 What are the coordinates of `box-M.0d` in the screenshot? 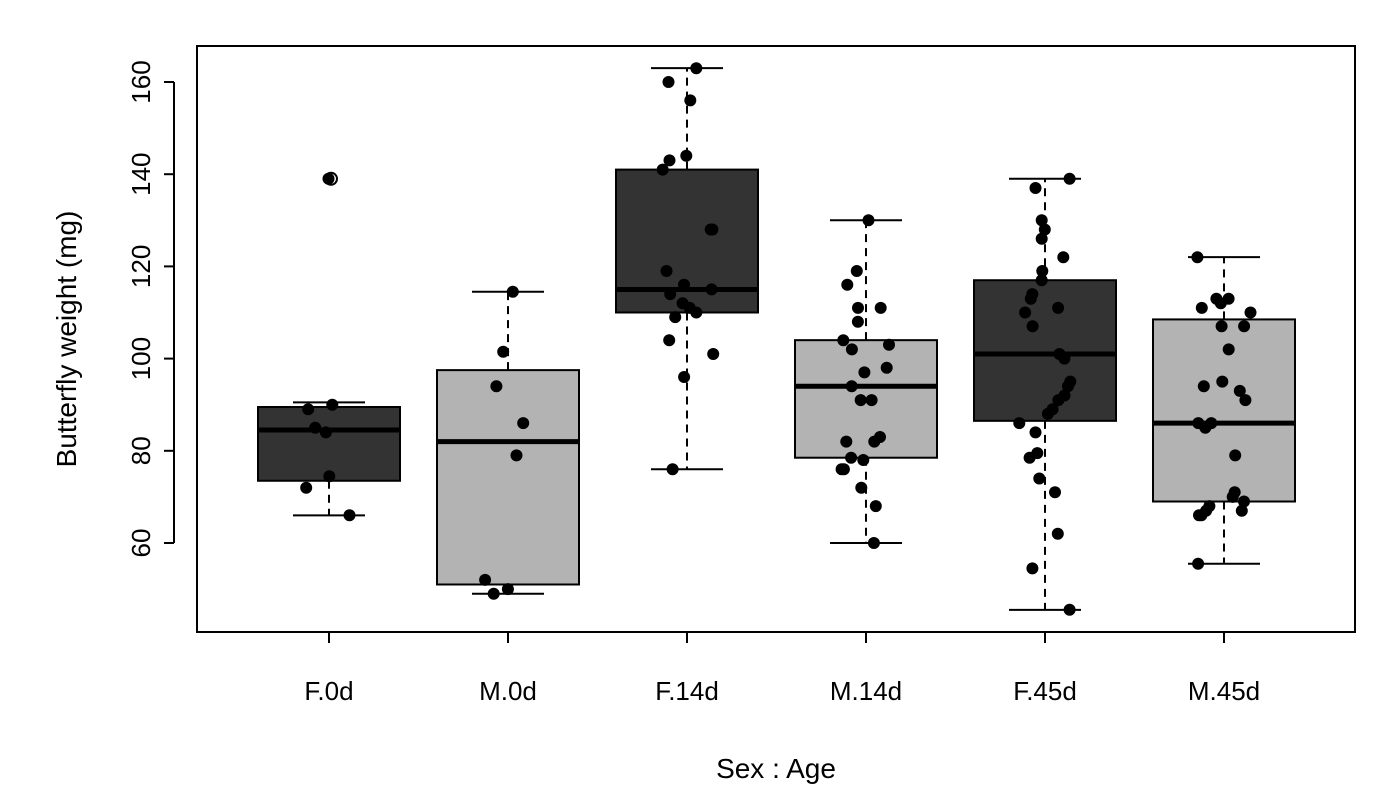 It's located at (508, 442).